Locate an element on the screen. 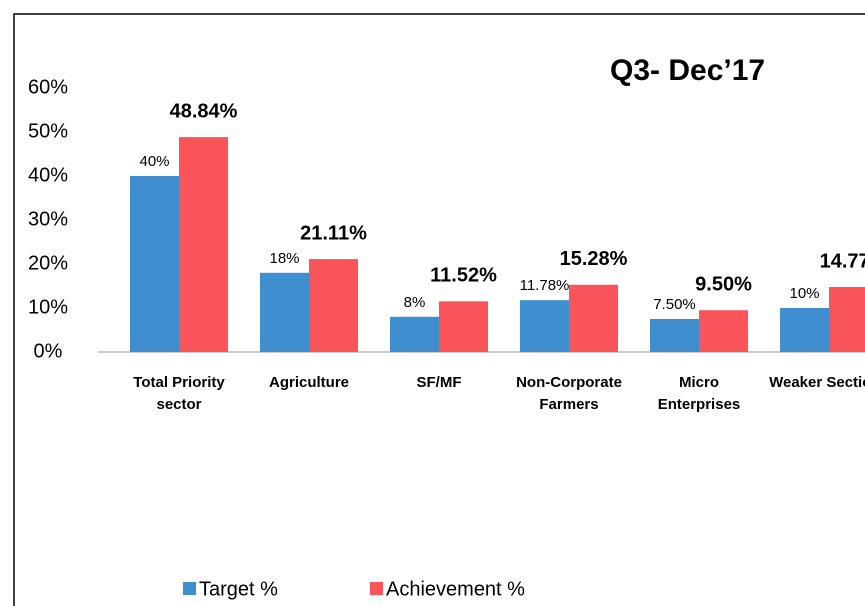  data-label: 18% is located at coordinates (284, 258).